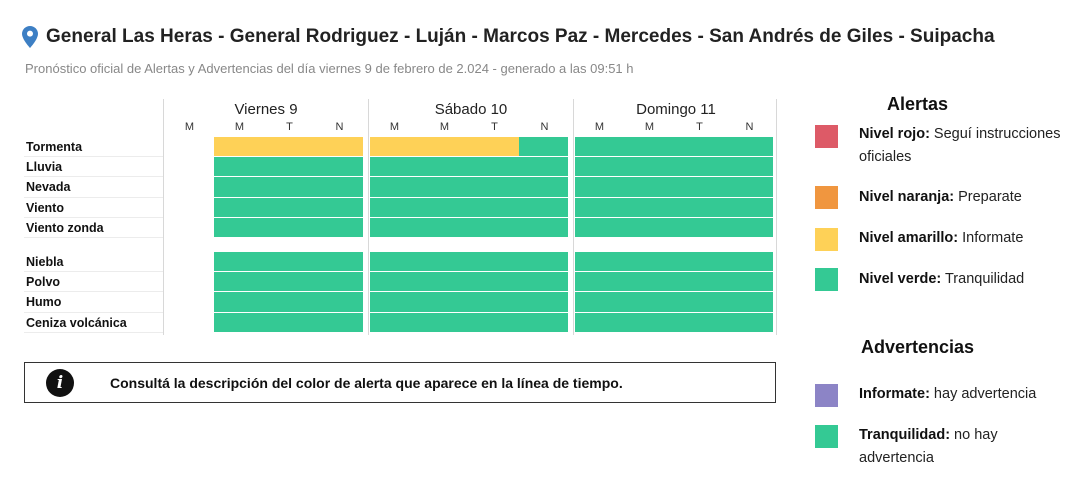  What do you see at coordinates (983, 279) in the screenshot?
I see `legend-item-desc: Tranquilidad` at bounding box center [983, 279].